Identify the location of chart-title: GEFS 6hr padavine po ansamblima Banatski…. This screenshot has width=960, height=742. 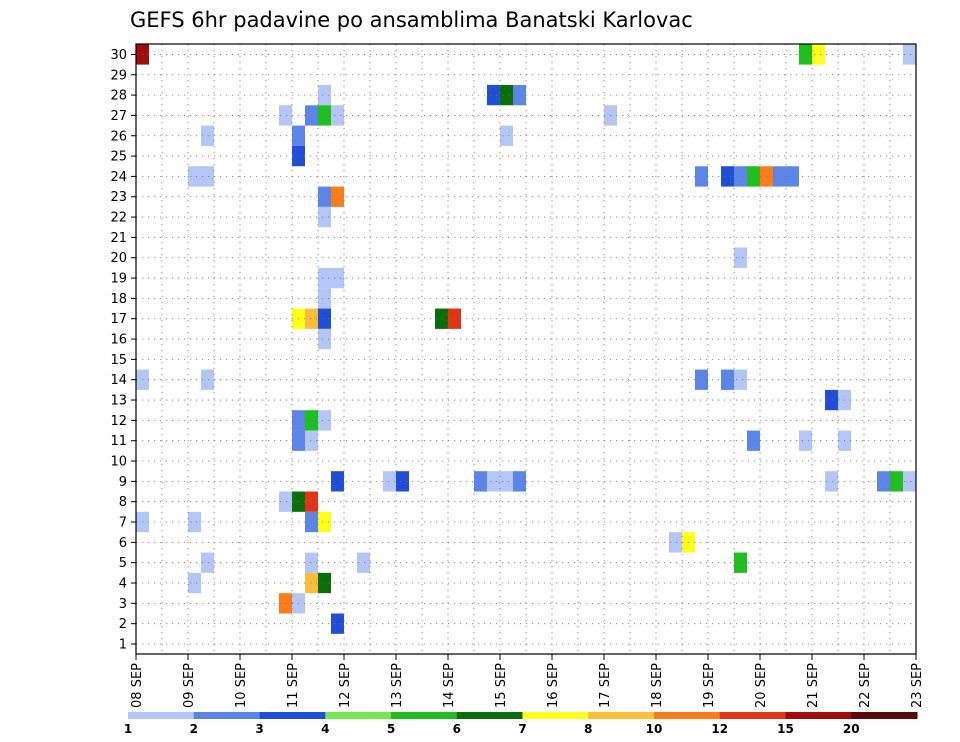
(411, 20).